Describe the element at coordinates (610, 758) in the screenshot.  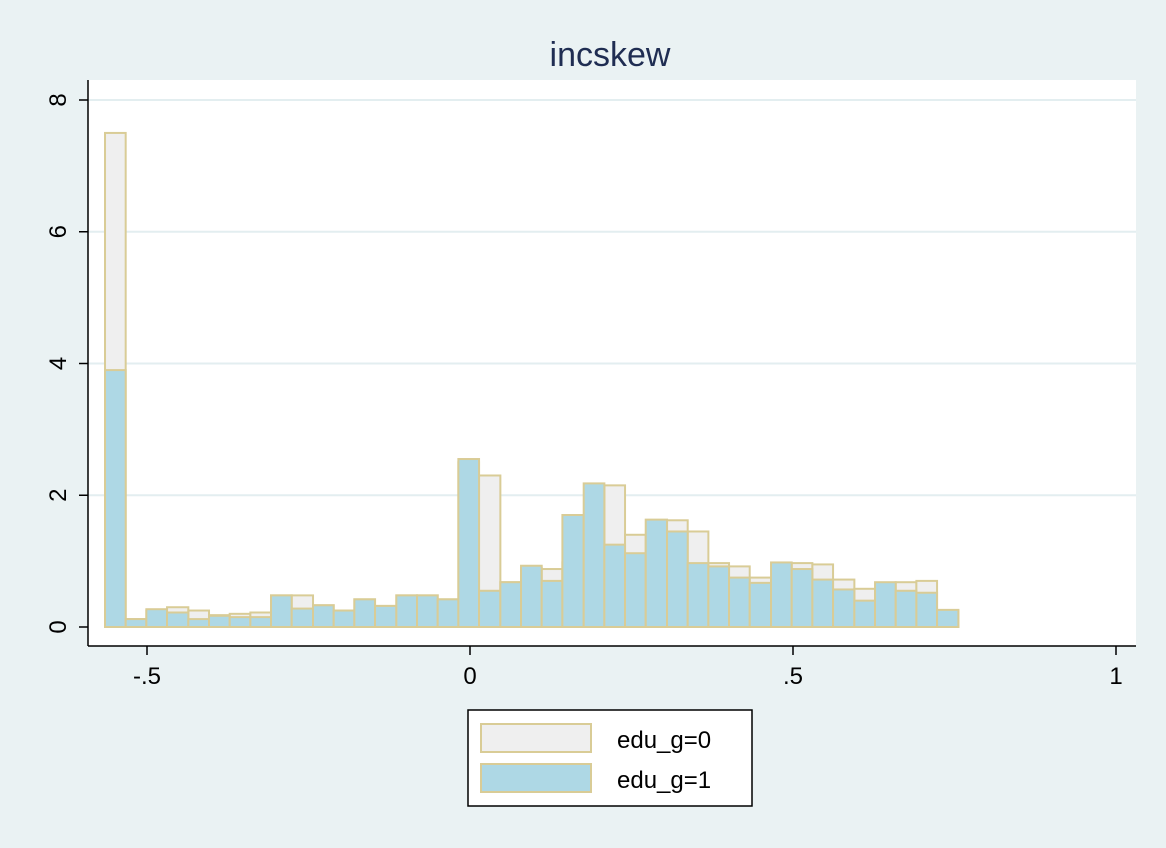
I see `legend: edu_g=0 edu_g=1` at that location.